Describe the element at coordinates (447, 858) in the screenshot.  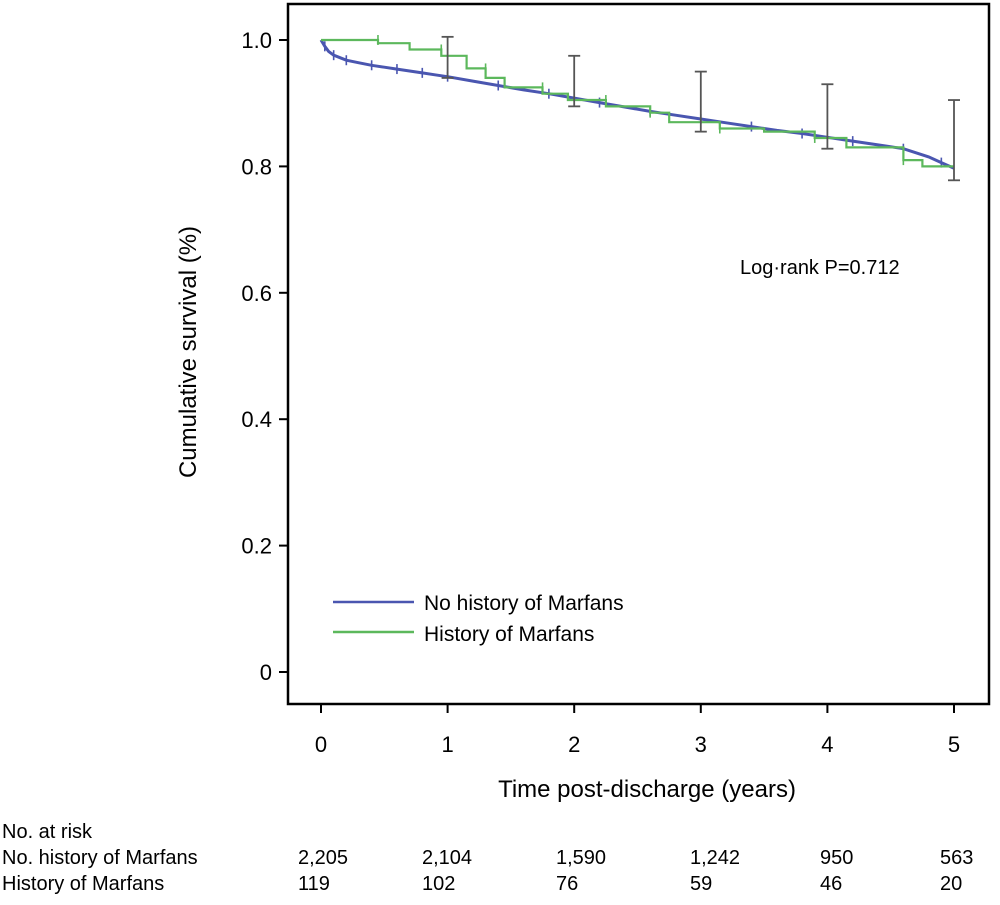
I see `risk-value: 2,104` at that location.